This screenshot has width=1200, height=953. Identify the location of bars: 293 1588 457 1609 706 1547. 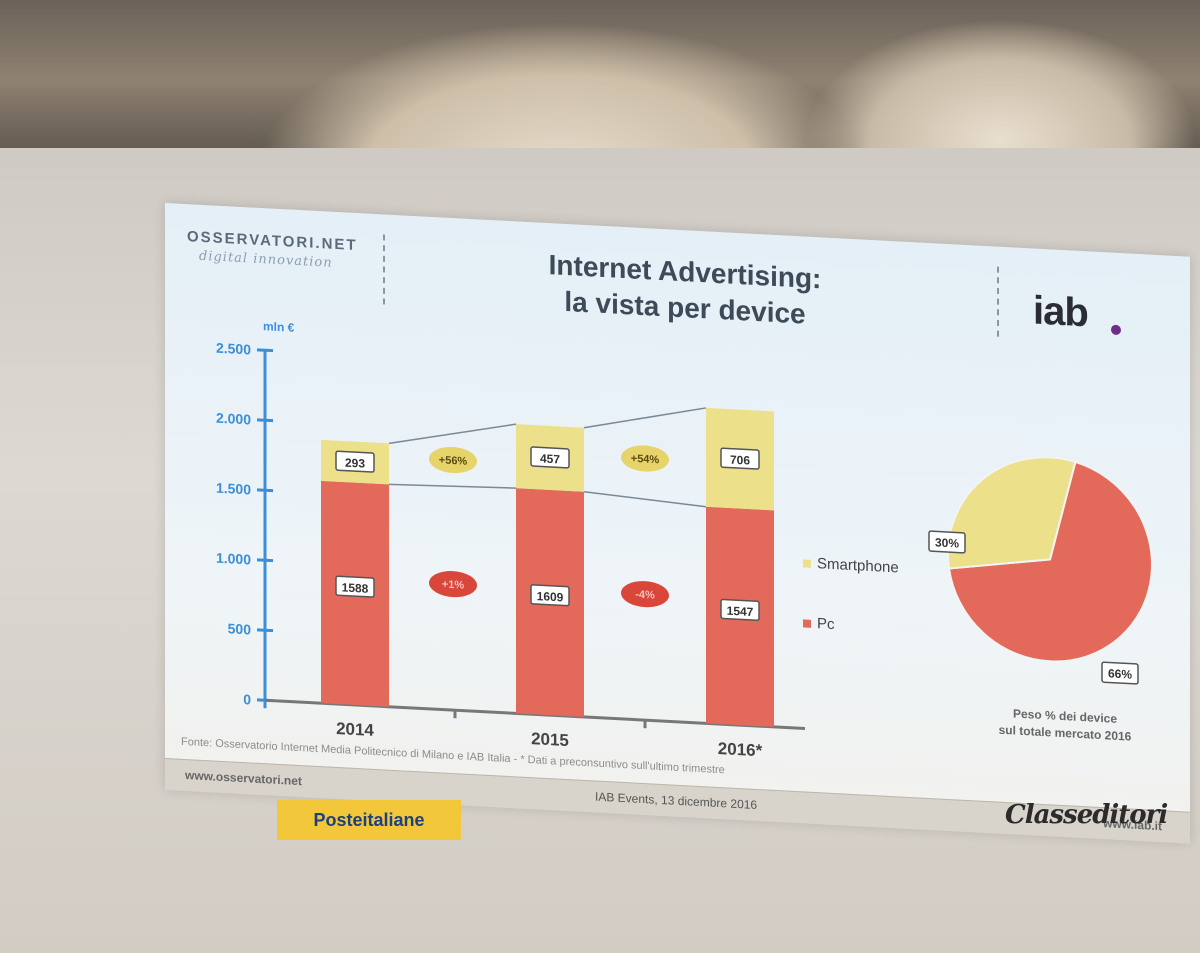
(547, 567).